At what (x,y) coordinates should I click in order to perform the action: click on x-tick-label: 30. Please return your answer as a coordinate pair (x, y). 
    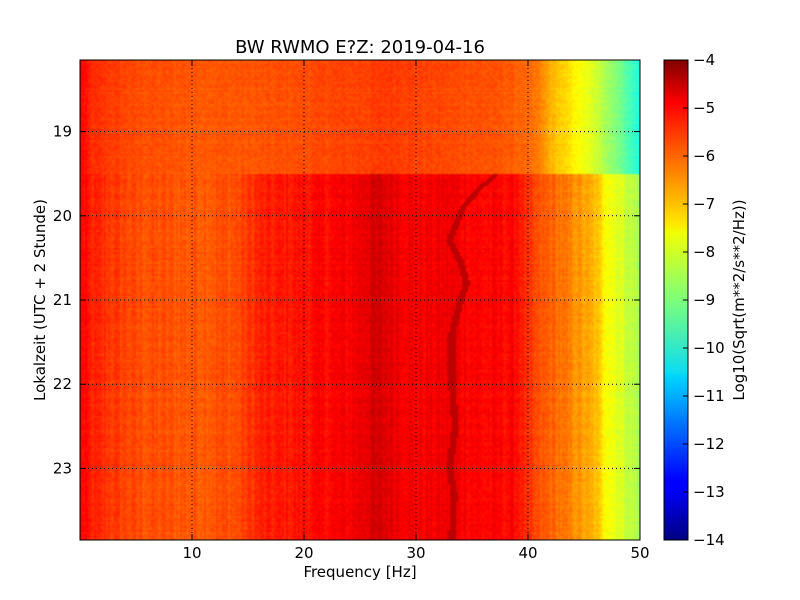
    Looking at the image, I should click on (415, 553).